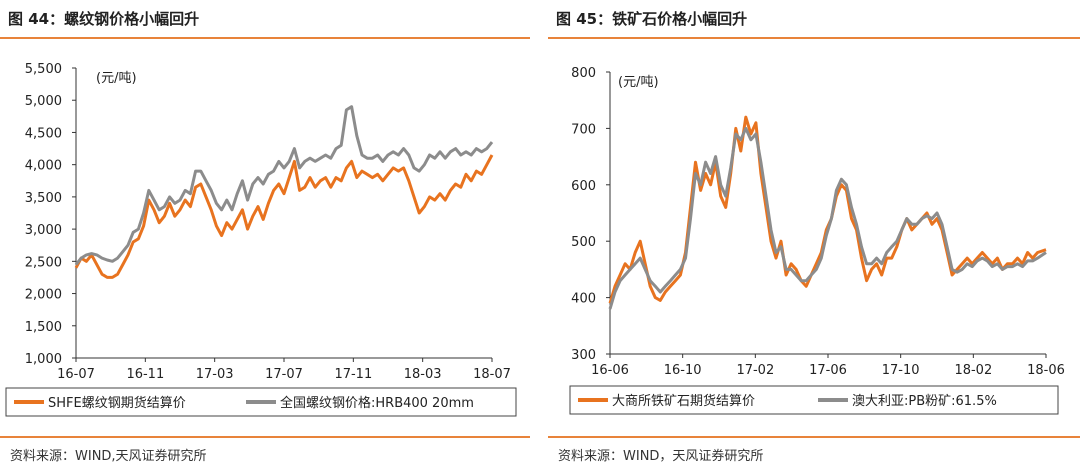 This screenshot has height=469, width=1080. I want to click on y-tick-label: 800, so click(583, 73).